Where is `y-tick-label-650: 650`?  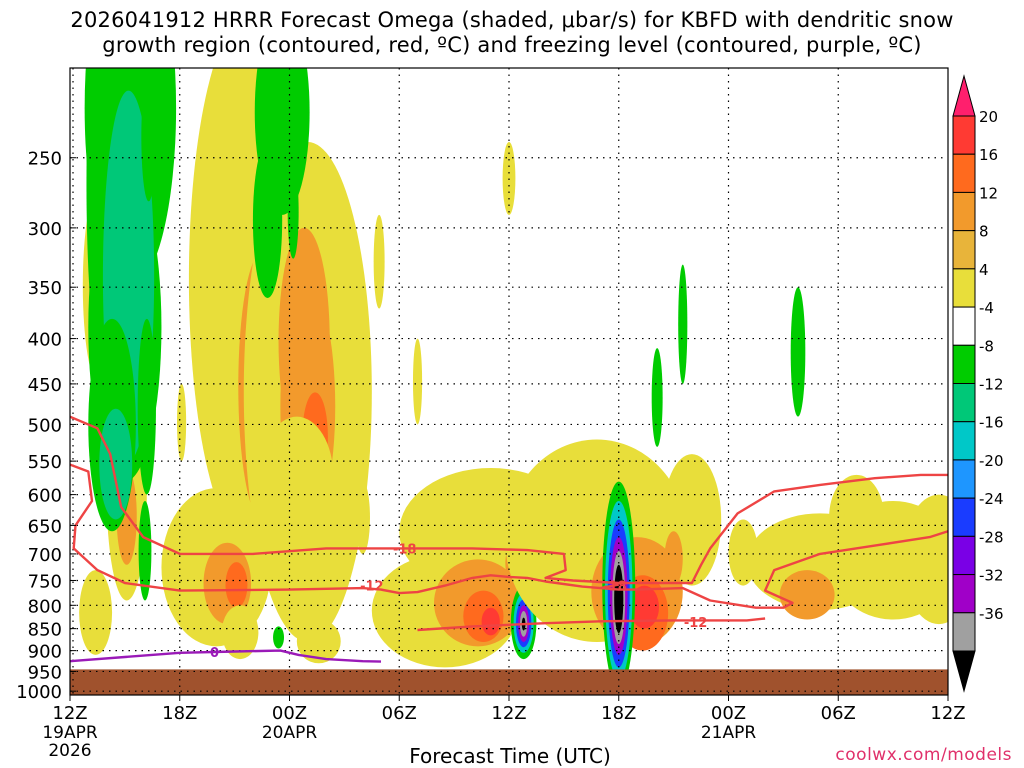 y-tick-label-650: 650 is located at coordinates (45, 526).